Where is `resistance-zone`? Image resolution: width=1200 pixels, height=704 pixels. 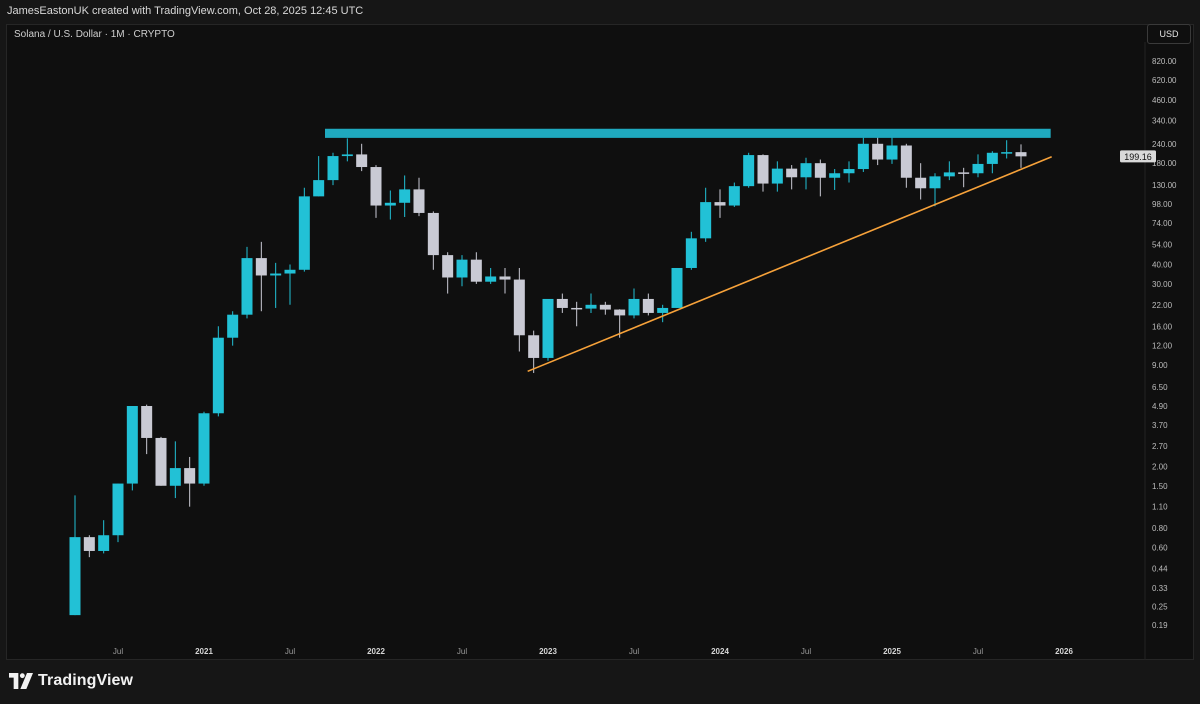
resistance-zone is located at coordinates (688, 133).